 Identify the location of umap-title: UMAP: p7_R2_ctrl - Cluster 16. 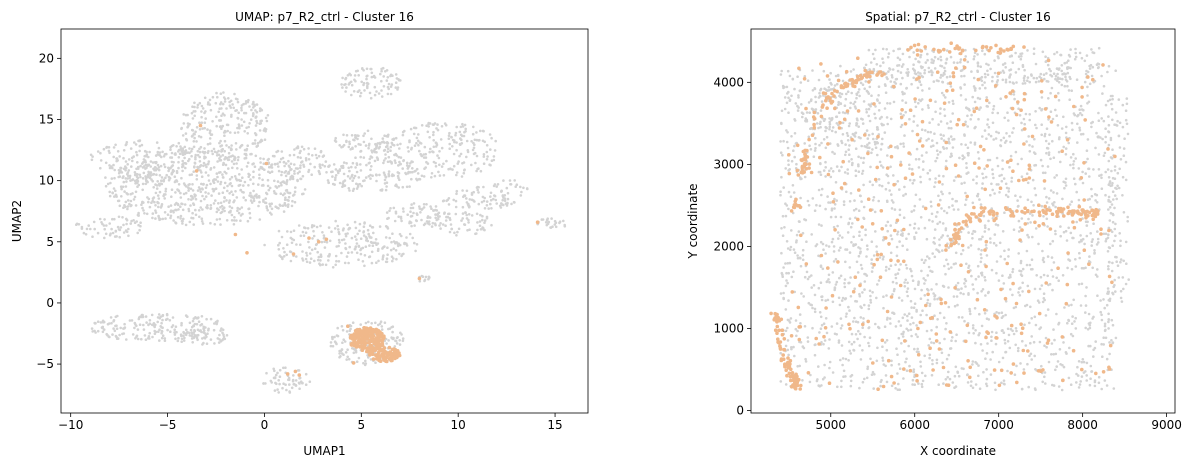
(324, 17).